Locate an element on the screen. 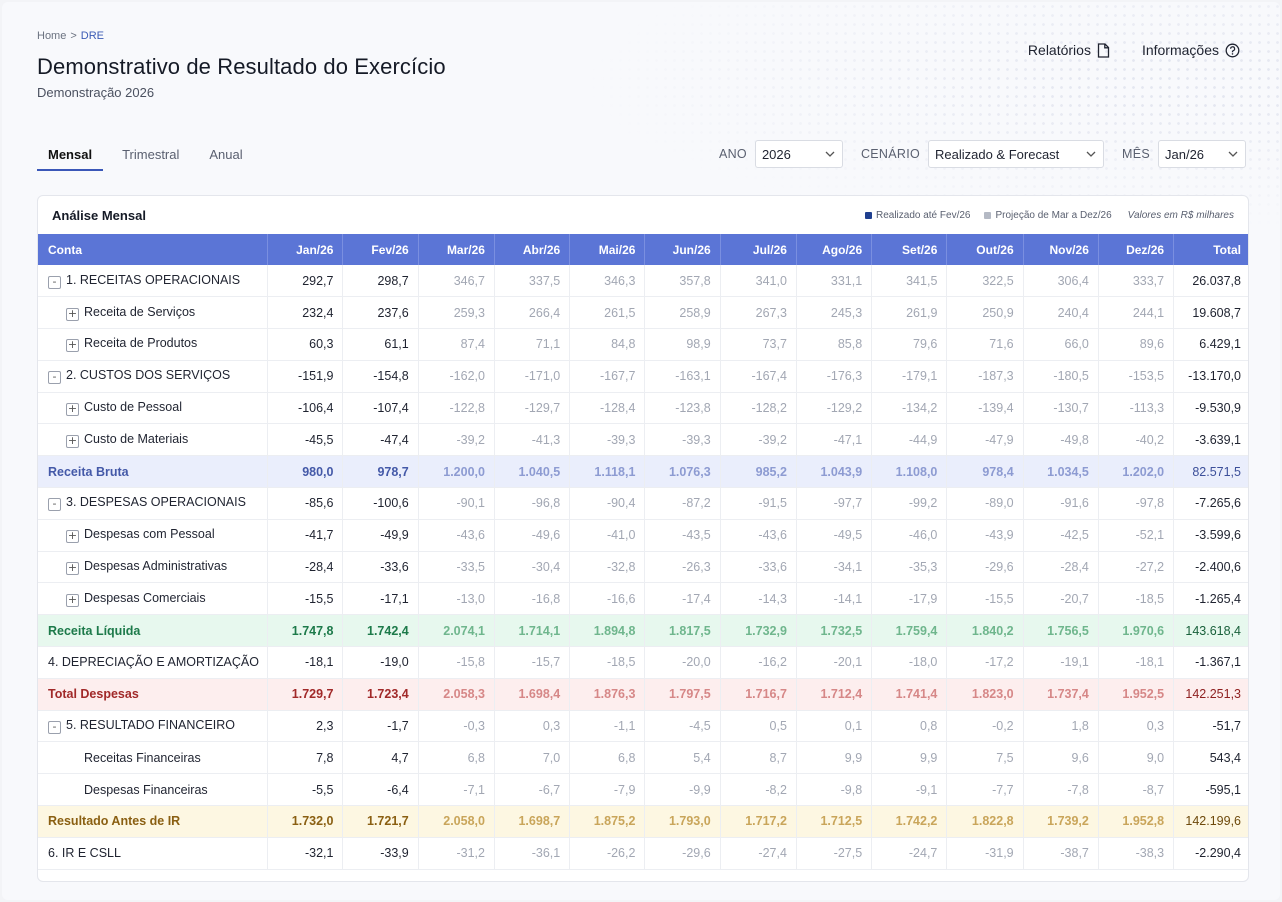 The height and width of the screenshot is (902, 1282). info-label: Informações is located at coordinates (1180, 50).